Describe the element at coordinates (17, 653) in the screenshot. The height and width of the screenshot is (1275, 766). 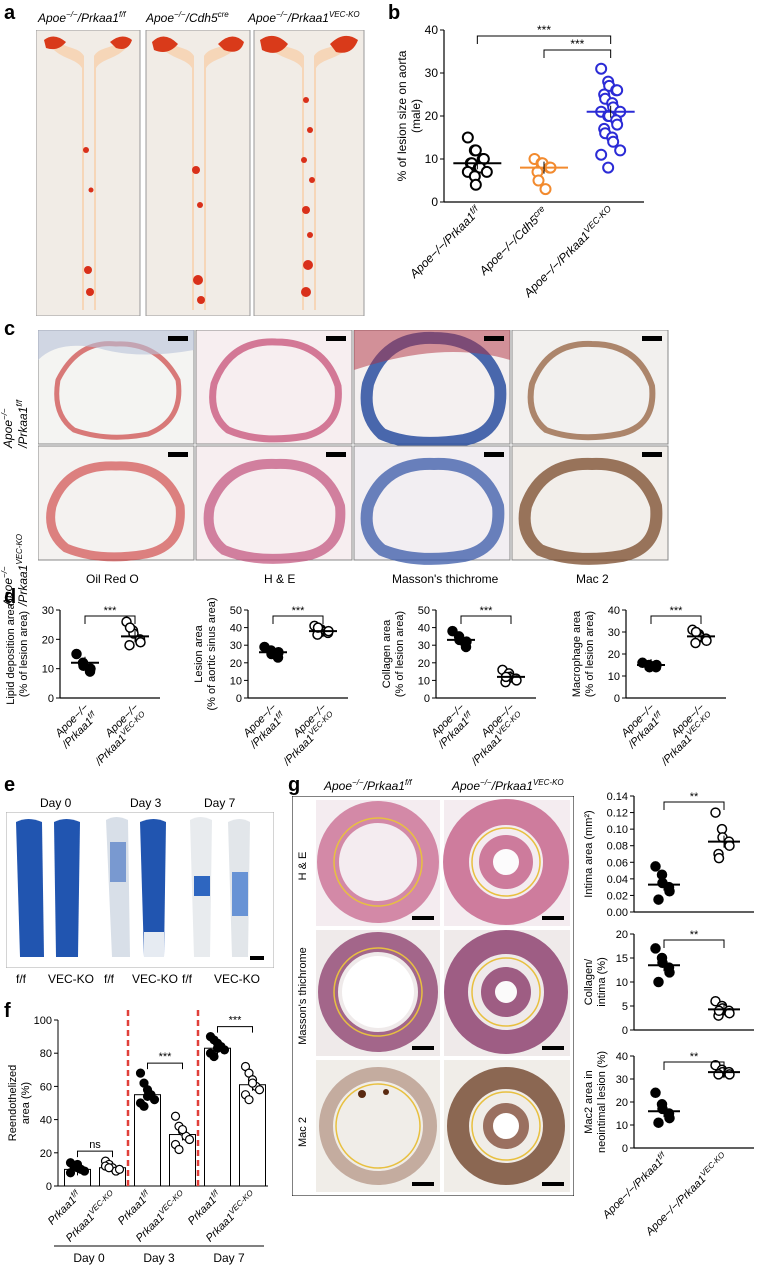
I see `y-axis-label: Lipid deposition area(% of lesion area)` at that location.